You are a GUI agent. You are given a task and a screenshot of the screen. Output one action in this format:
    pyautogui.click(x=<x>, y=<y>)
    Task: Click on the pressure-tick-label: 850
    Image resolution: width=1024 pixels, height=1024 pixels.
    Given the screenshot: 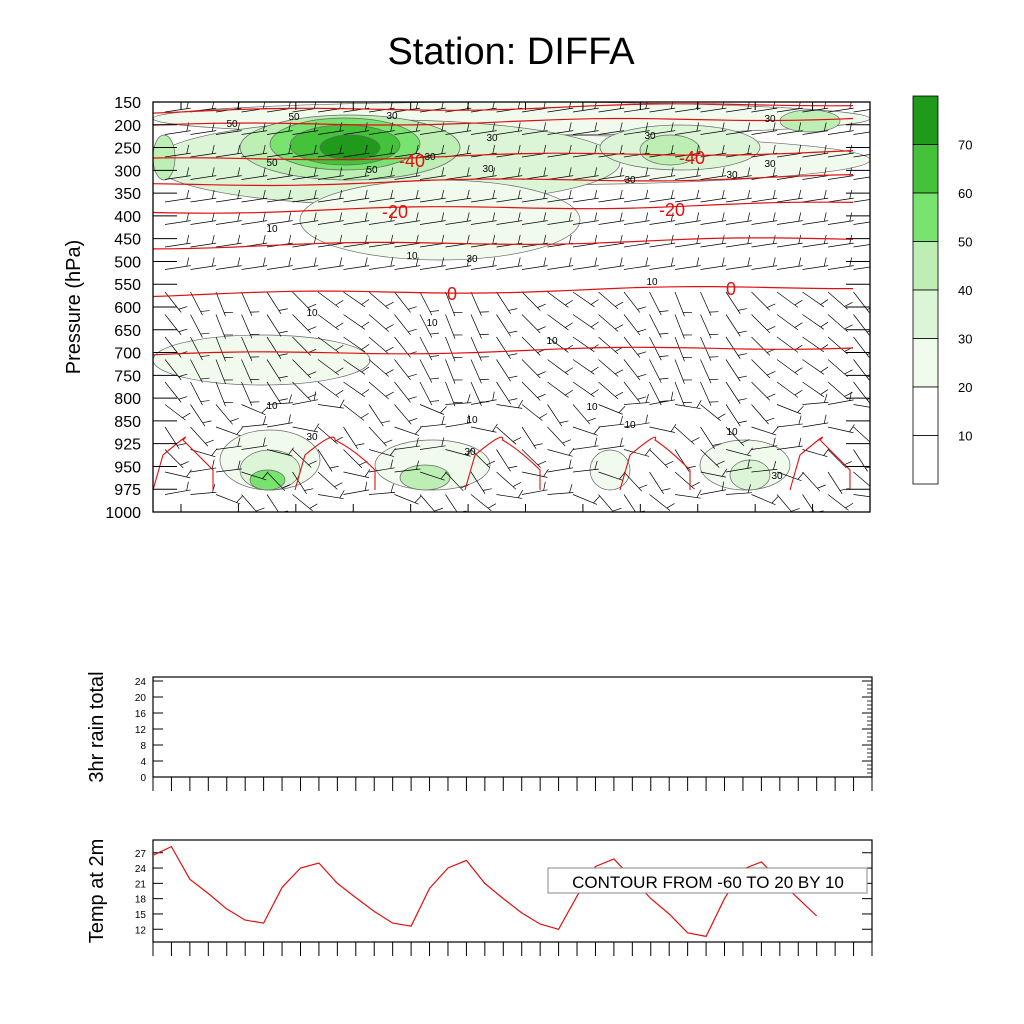 What is the action you would take?
    pyautogui.click(x=127, y=422)
    